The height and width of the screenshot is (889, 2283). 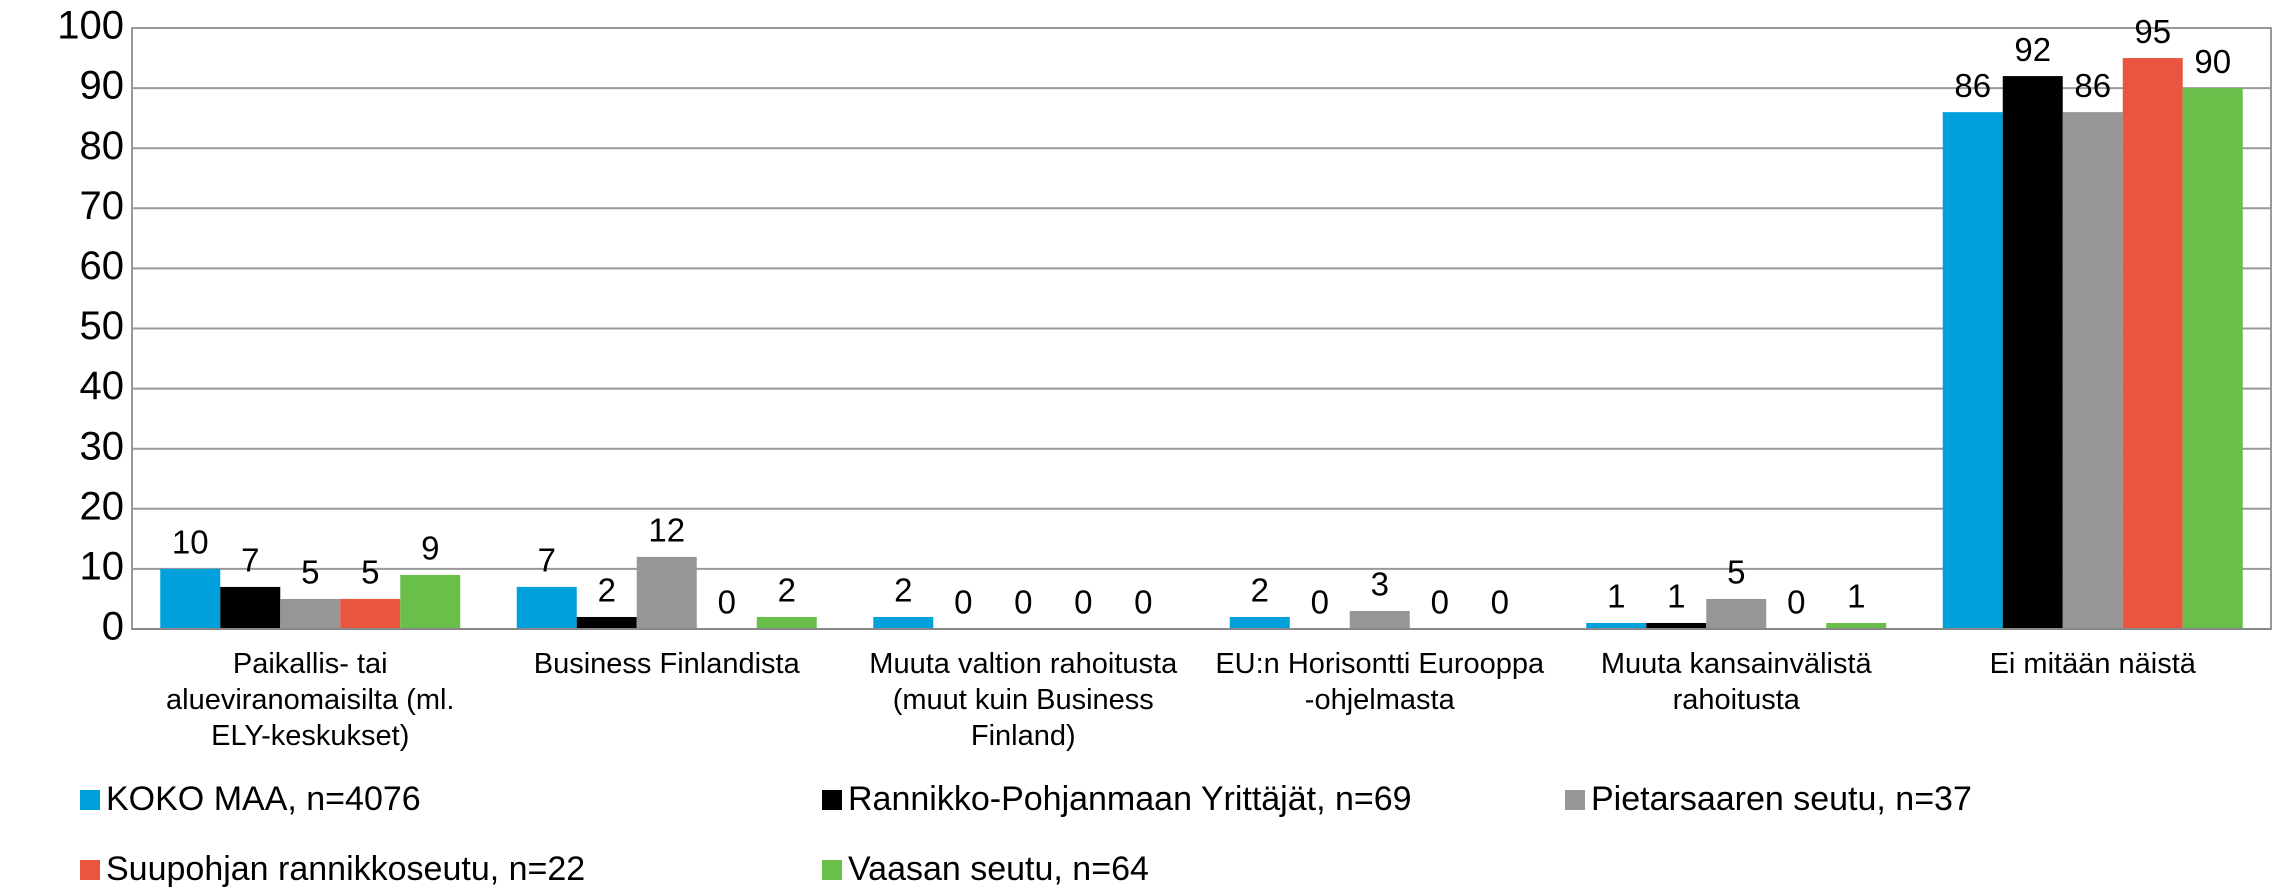 What do you see at coordinates (2152, 31) in the screenshot?
I see `data-label: 95` at bounding box center [2152, 31].